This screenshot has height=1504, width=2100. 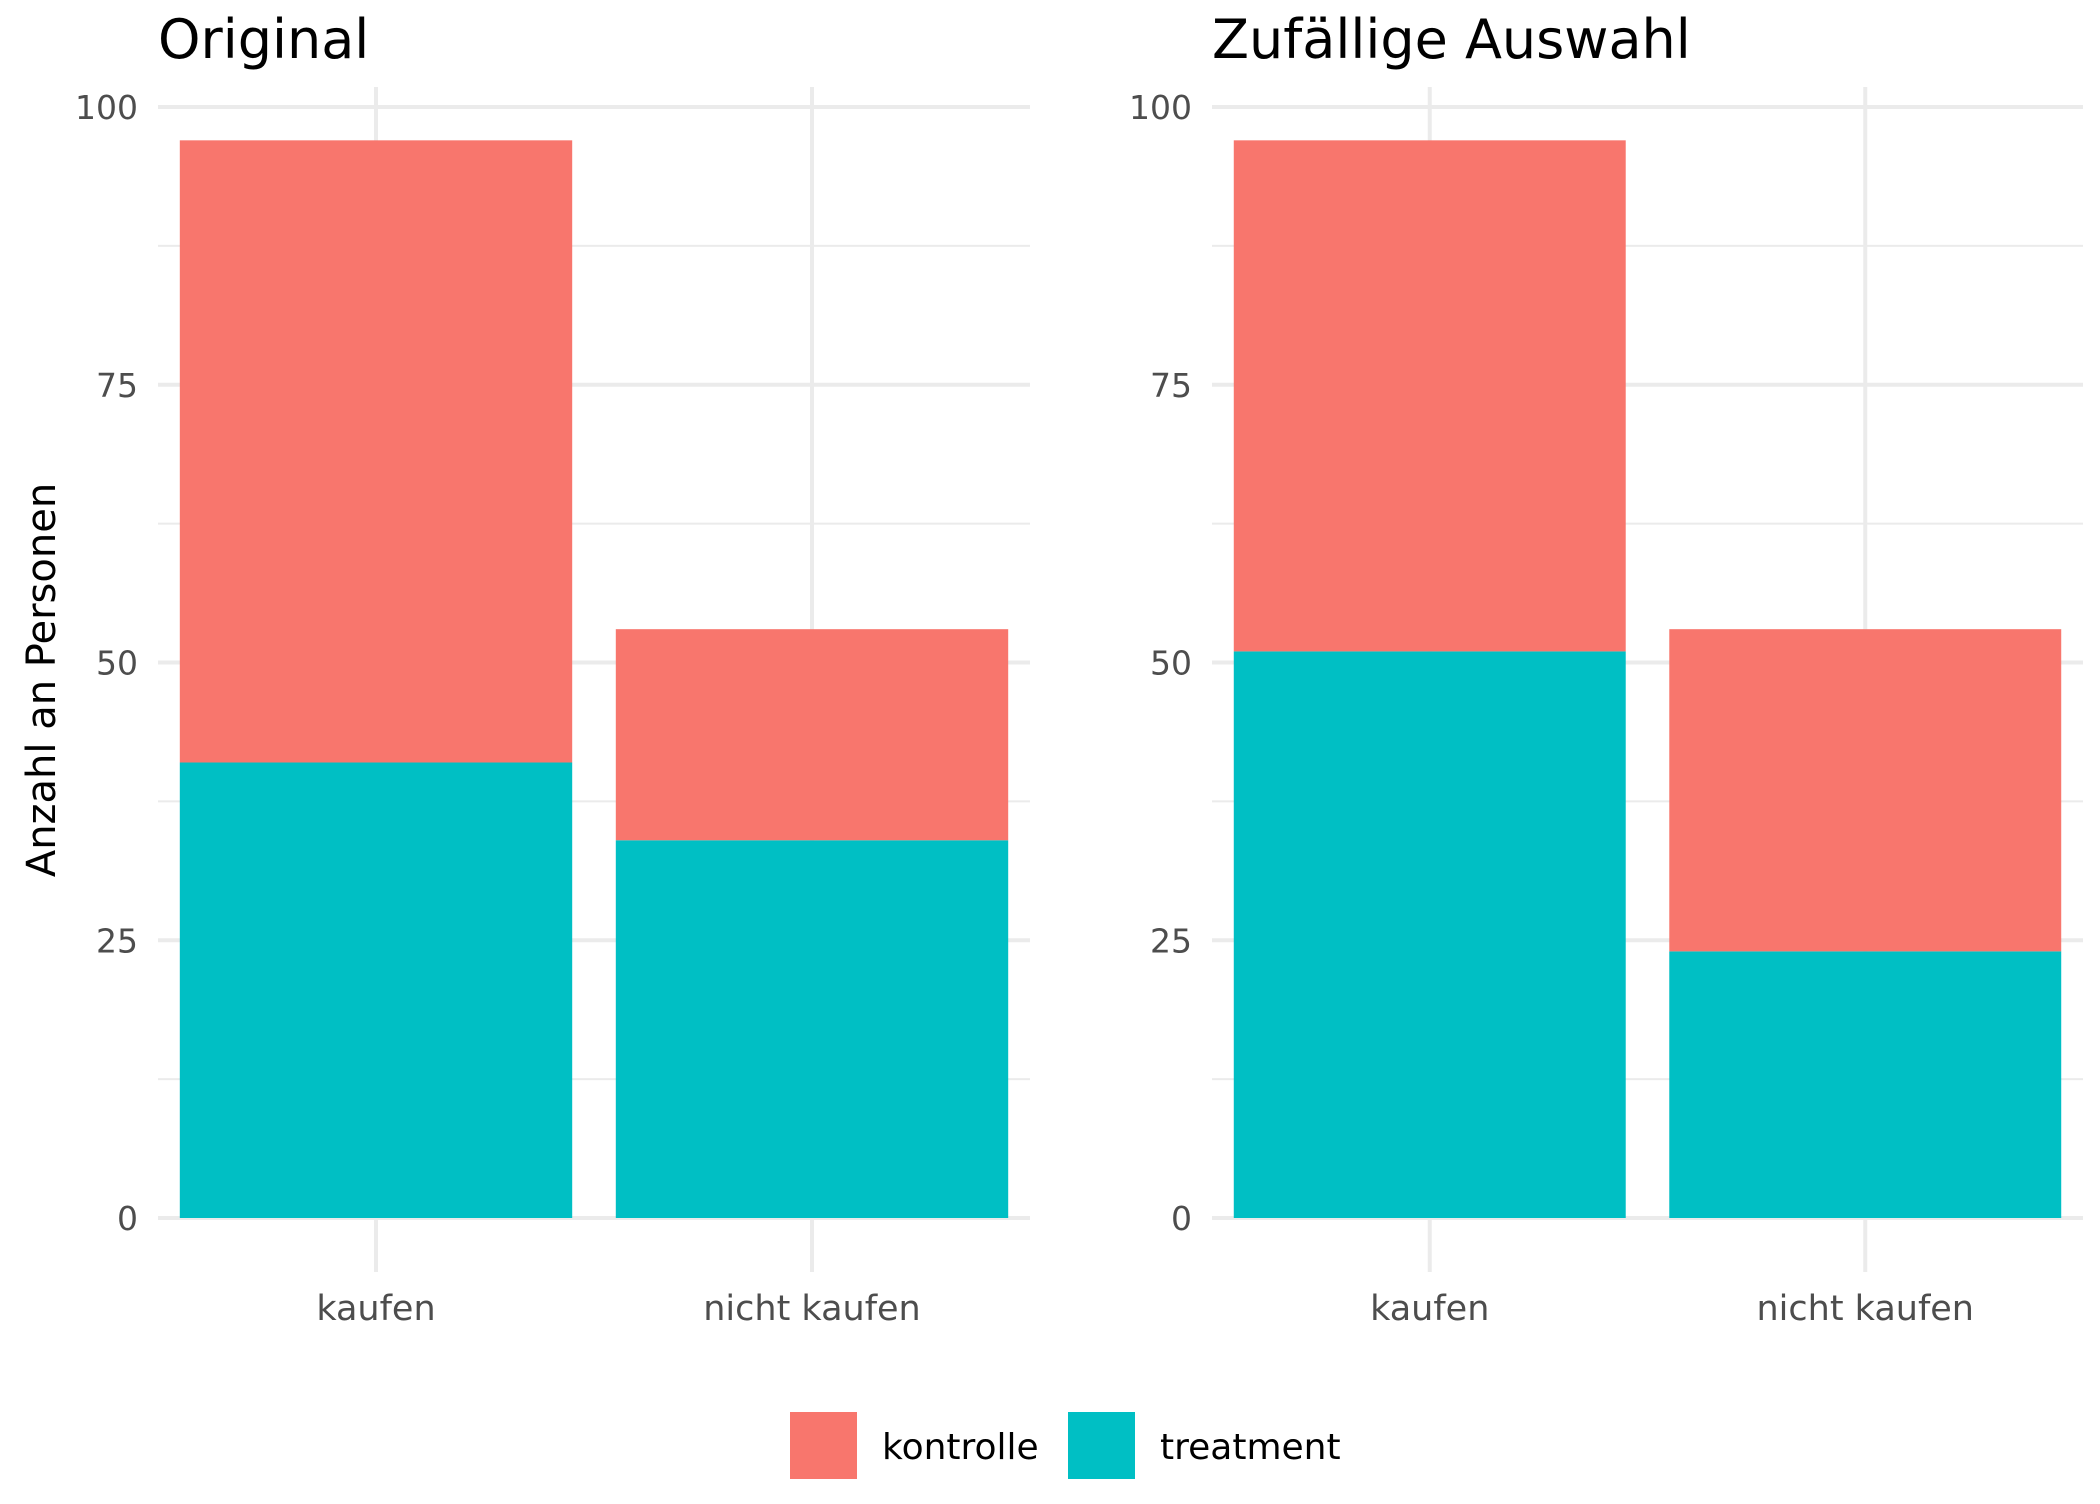 What do you see at coordinates (1065, 1445) in the screenshot?
I see `legend: kontrolle treatment` at bounding box center [1065, 1445].